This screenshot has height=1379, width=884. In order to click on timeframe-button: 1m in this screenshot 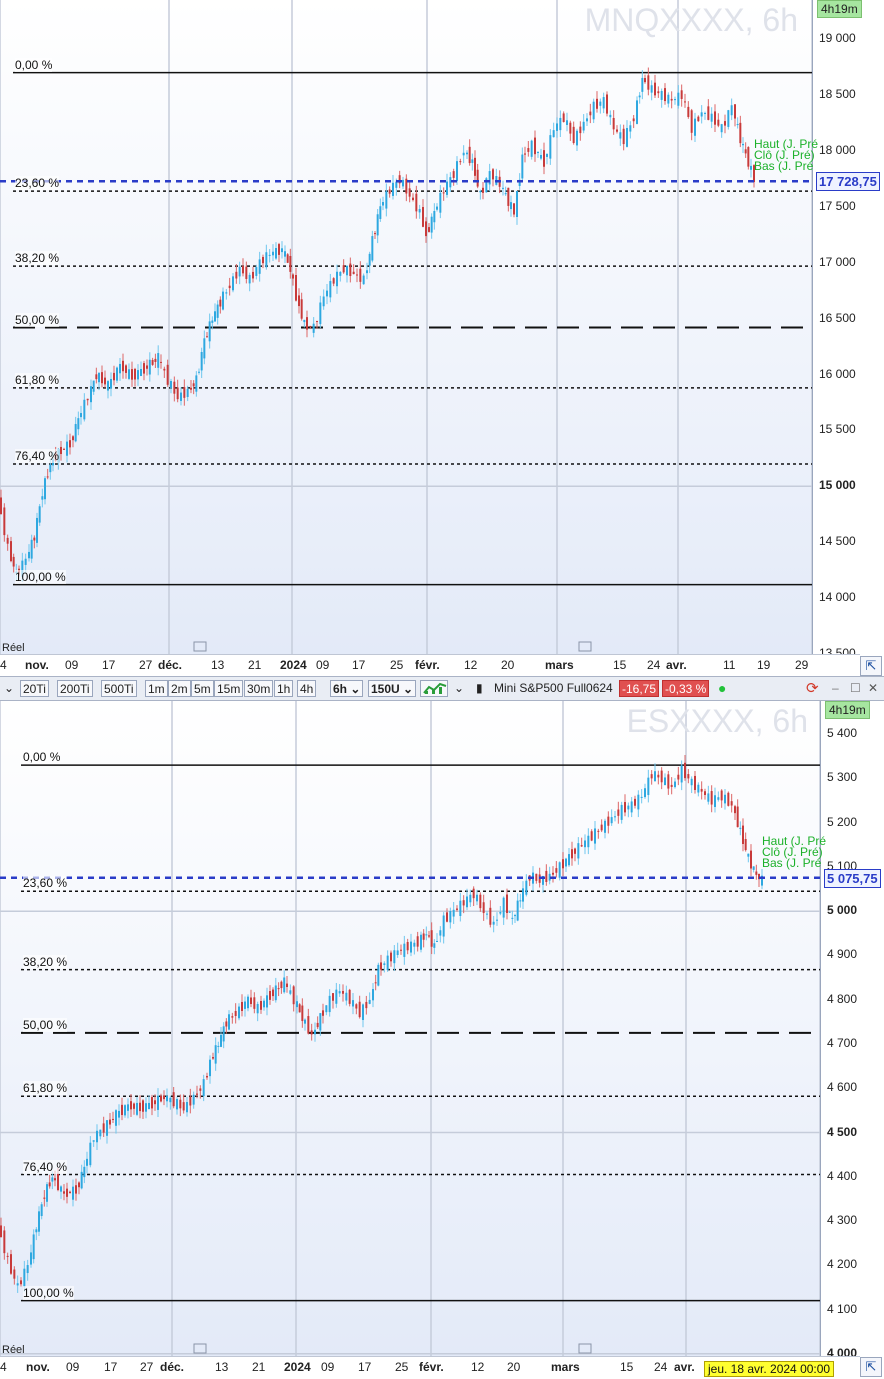, I will do `click(156, 688)`.